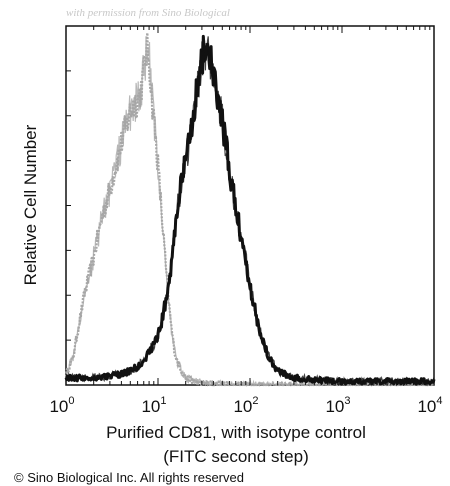 Image resolution: width=450 pixels, height=486 pixels. Describe the element at coordinates (61, 405) in the screenshot. I see `x-tick-label: 10⁰` at that location.